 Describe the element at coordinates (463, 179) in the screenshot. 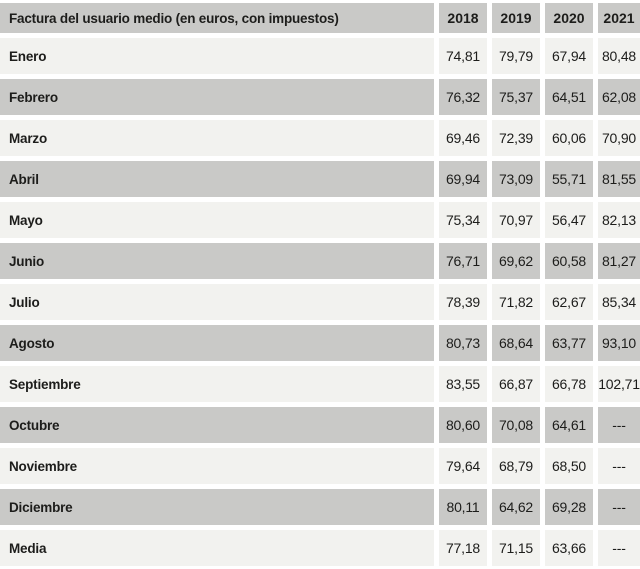

I see `value-cell: 69,94` at that location.